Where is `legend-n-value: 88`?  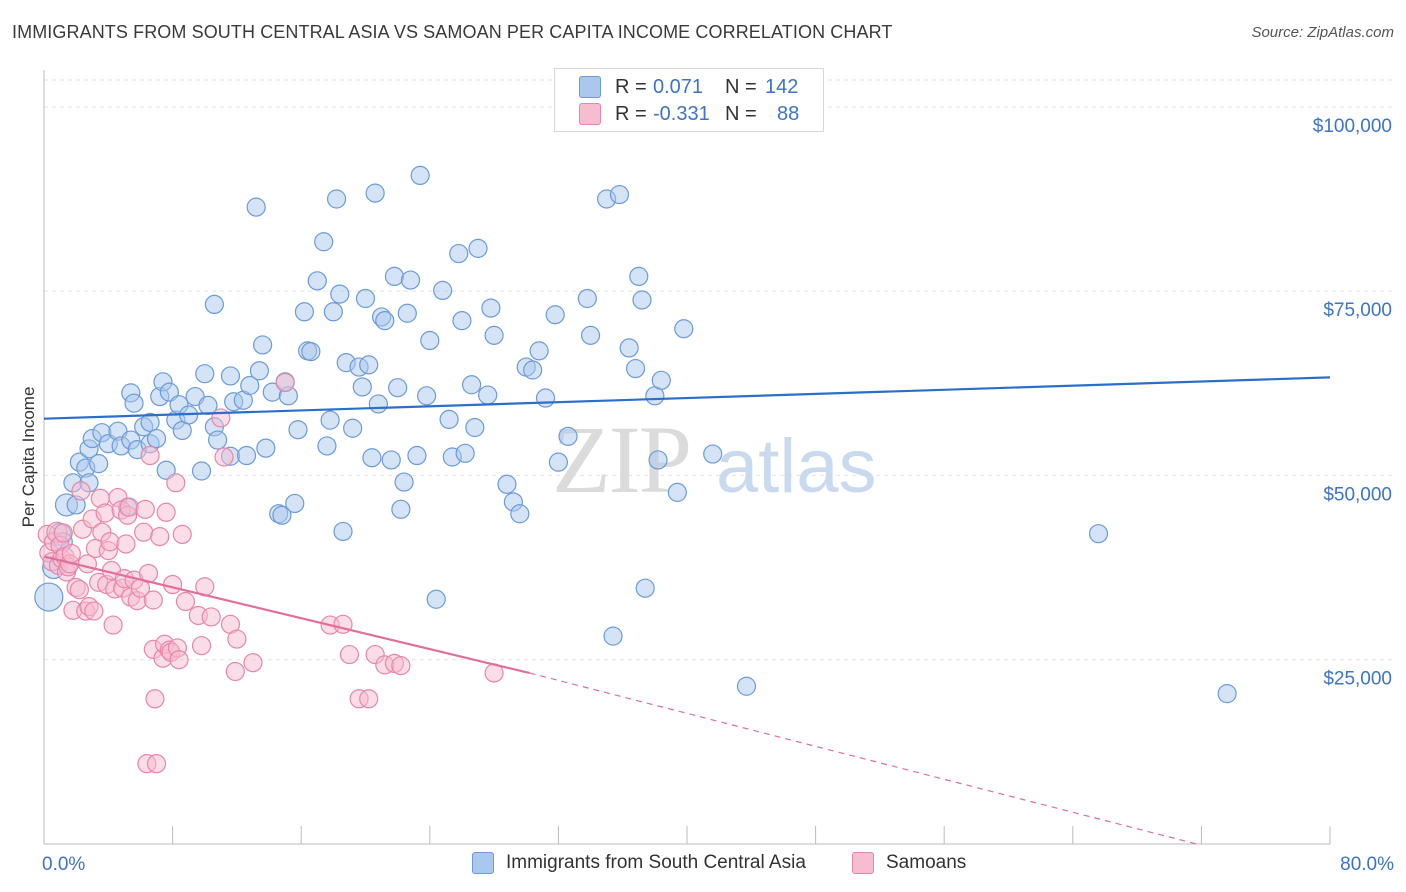
legend-n-value: 88 is located at coordinates (788, 113).